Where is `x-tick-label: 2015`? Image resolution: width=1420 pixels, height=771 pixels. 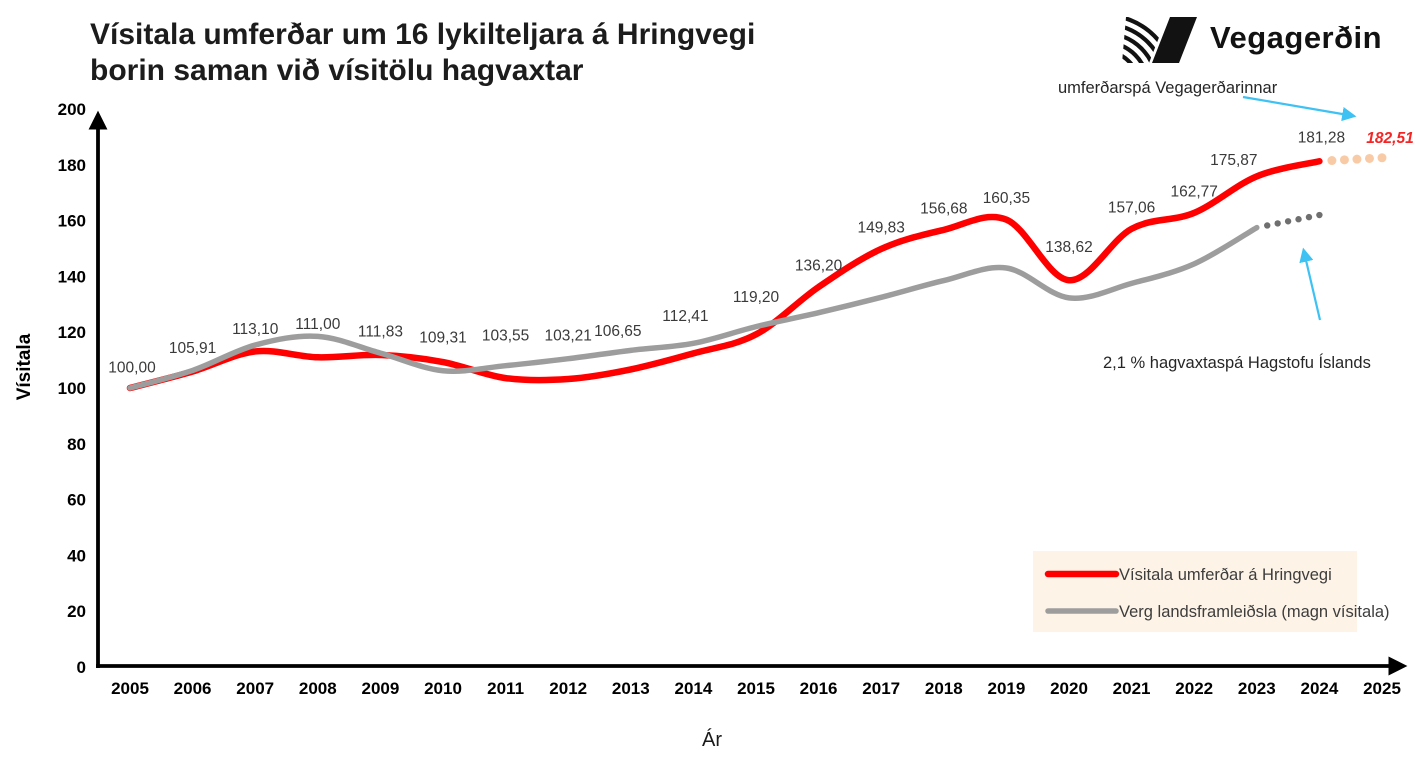
x-tick-label: 2015 is located at coordinates (756, 688).